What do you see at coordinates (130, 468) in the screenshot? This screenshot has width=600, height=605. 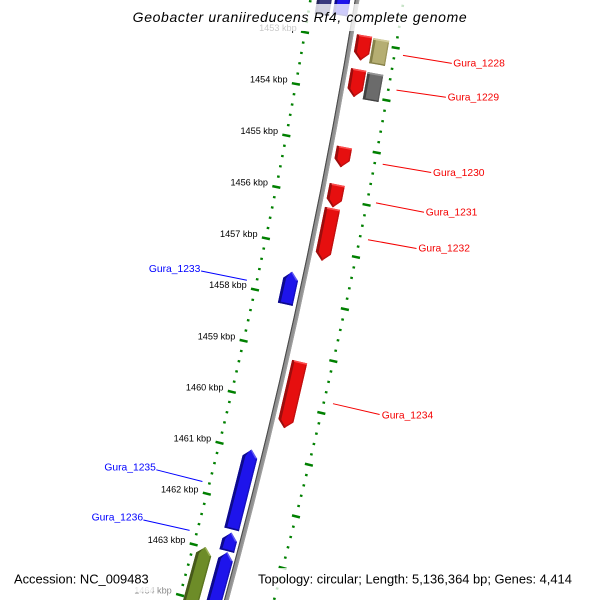 I see `svg-text: Gura_1235` at bounding box center [130, 468].